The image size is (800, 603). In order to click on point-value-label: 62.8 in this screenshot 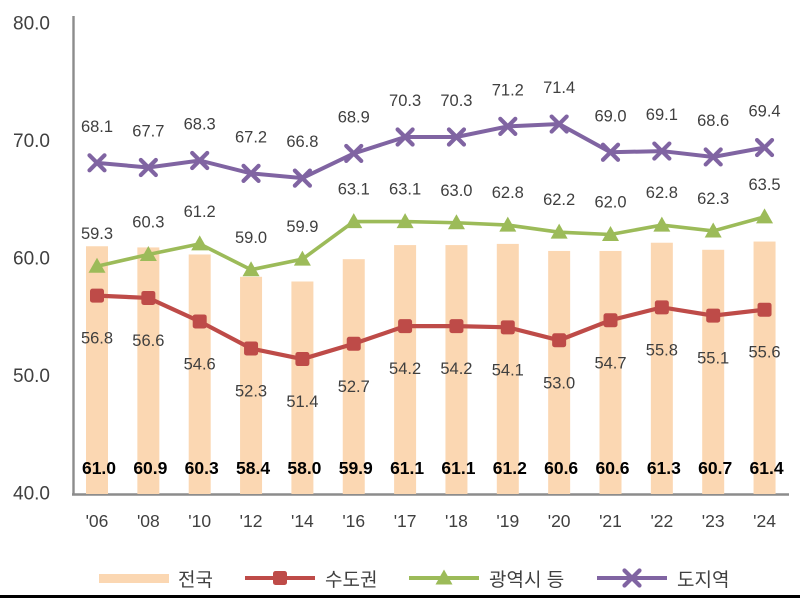, I will do `click(508, 193)`.